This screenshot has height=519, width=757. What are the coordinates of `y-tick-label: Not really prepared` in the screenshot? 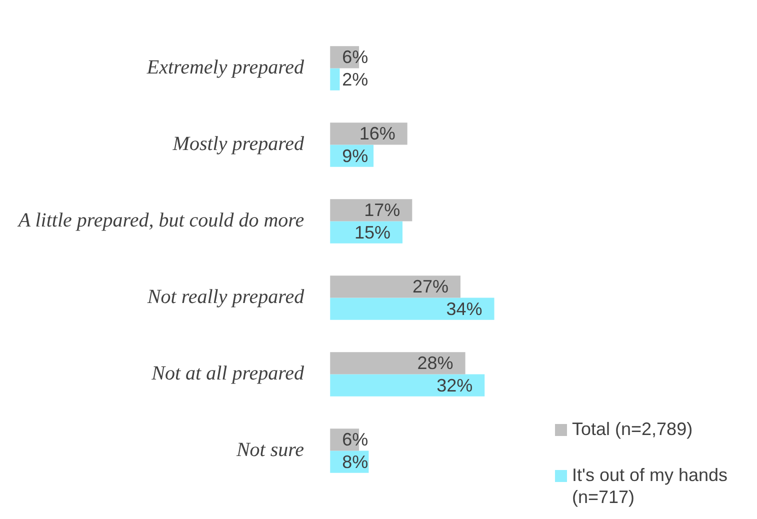 It's located at (226, 297).